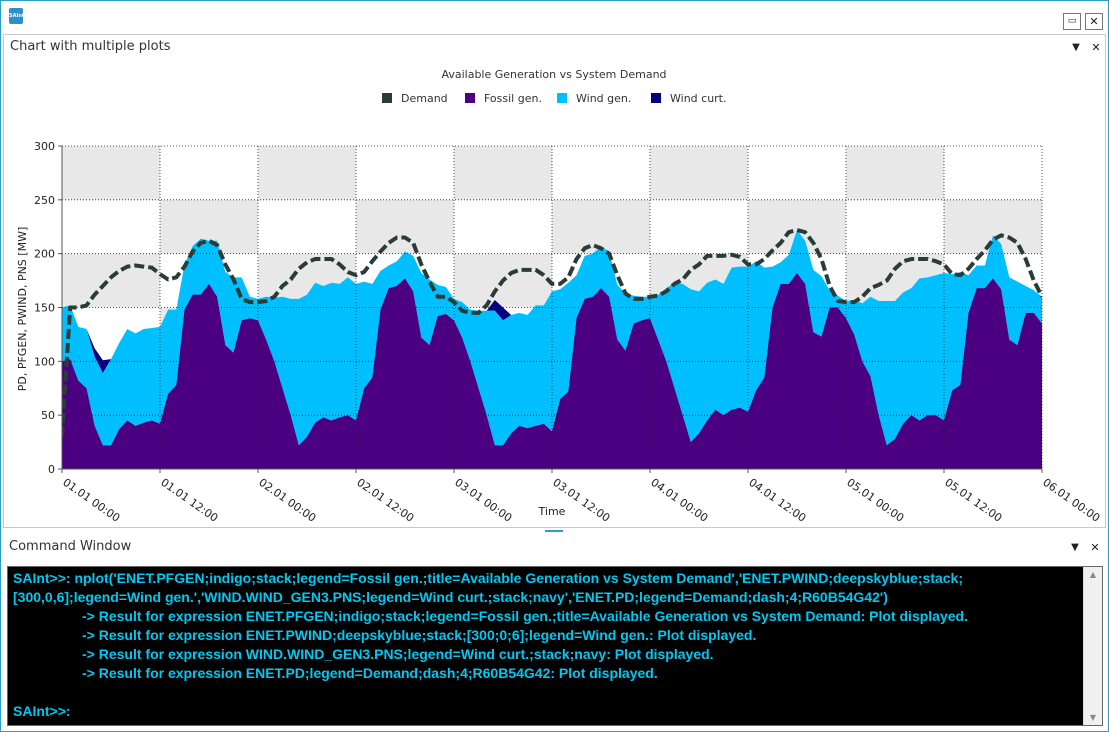 This screenshot has width=1109, height=732. What do you see at coordinates (1092, 646) in the screenshot?
I see `console-scrollbar: ▲ ▼` at bounding box center [1092, 646].